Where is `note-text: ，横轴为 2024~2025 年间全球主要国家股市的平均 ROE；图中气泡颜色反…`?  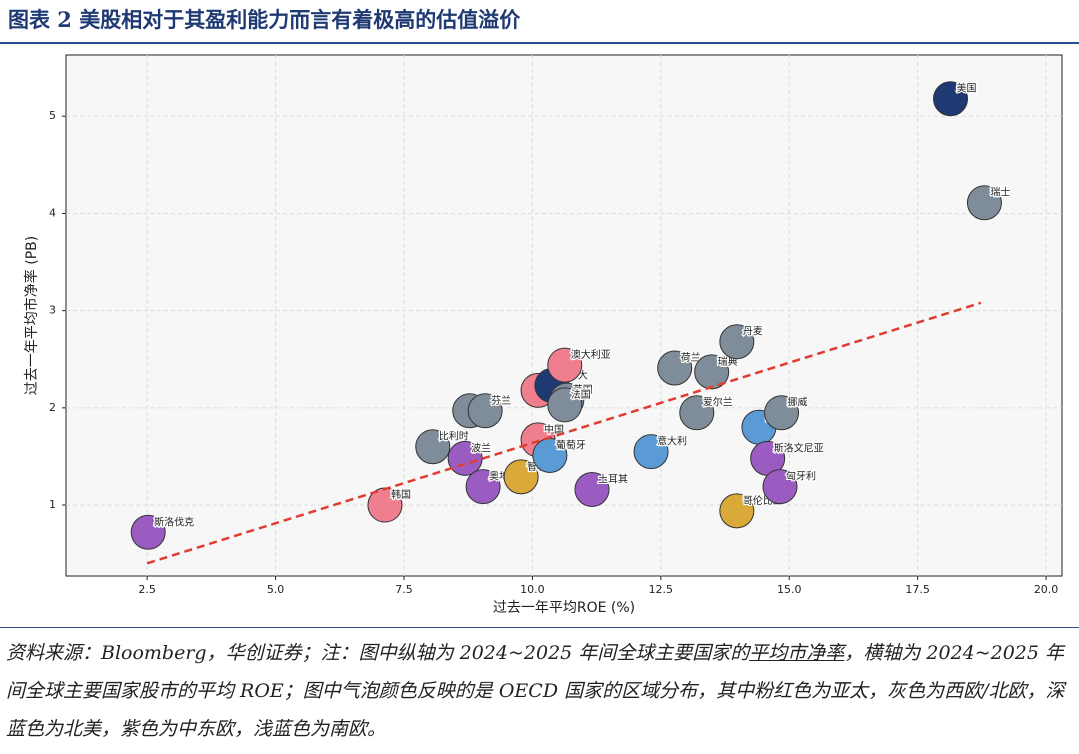 note-text: ，横轴为 2024~2025 年间全球主要国家股市的平均 ROE；图中气泡颜色反… is located at coordinates (535, 691).